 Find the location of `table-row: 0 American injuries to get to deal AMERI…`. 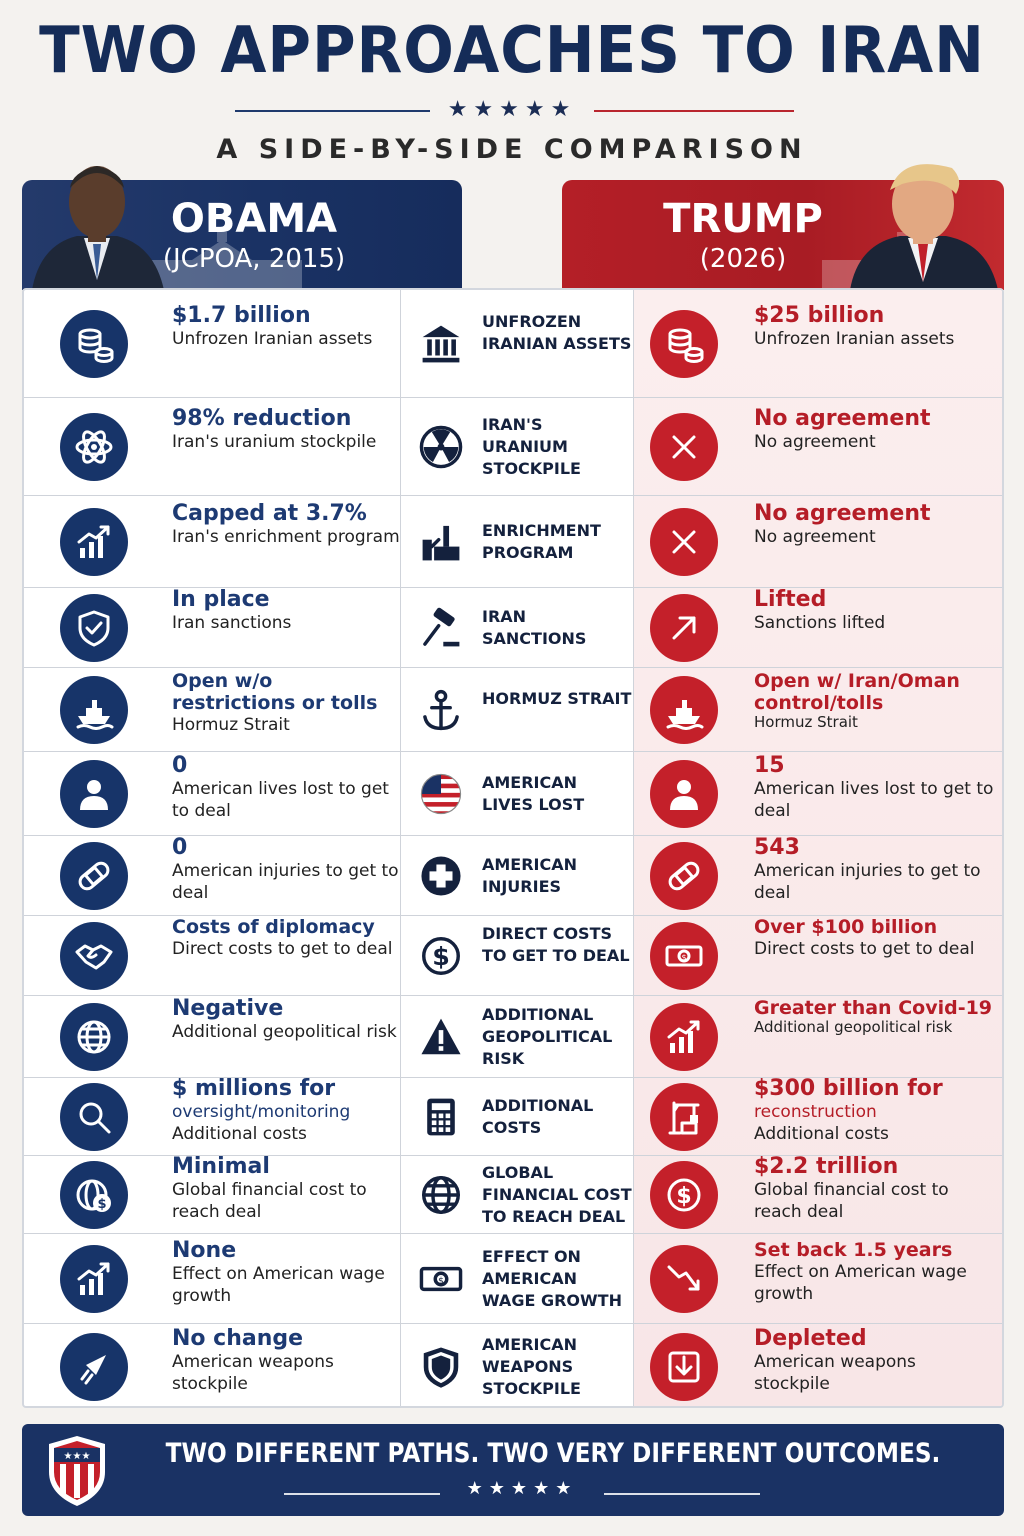

table-row: 0 American injuries to get to deal AMERI… is located at coordinates (513, 876).